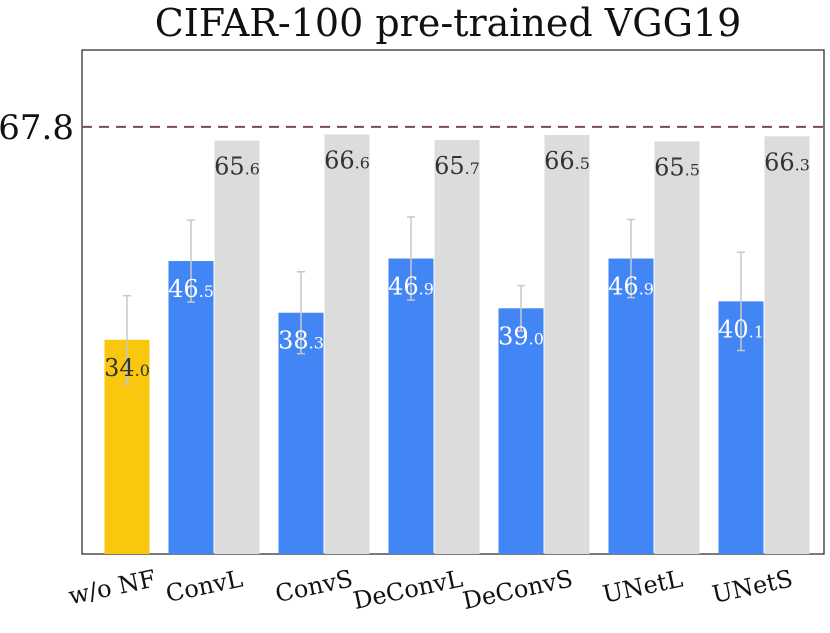 The width and height of the screenshot is (830, 633). I want to click on value-label-convs-upper: 66.6, so click(347, 160).